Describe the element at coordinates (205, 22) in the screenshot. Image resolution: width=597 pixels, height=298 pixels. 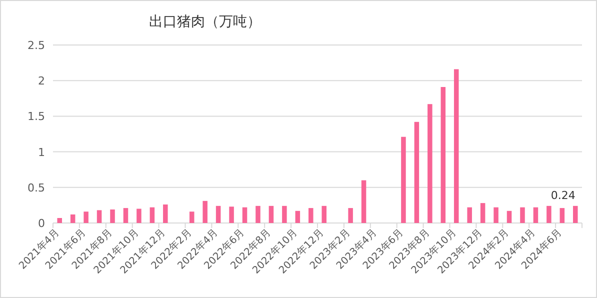
I see `chart-title: 出口猪肉（万吨）` at that location.